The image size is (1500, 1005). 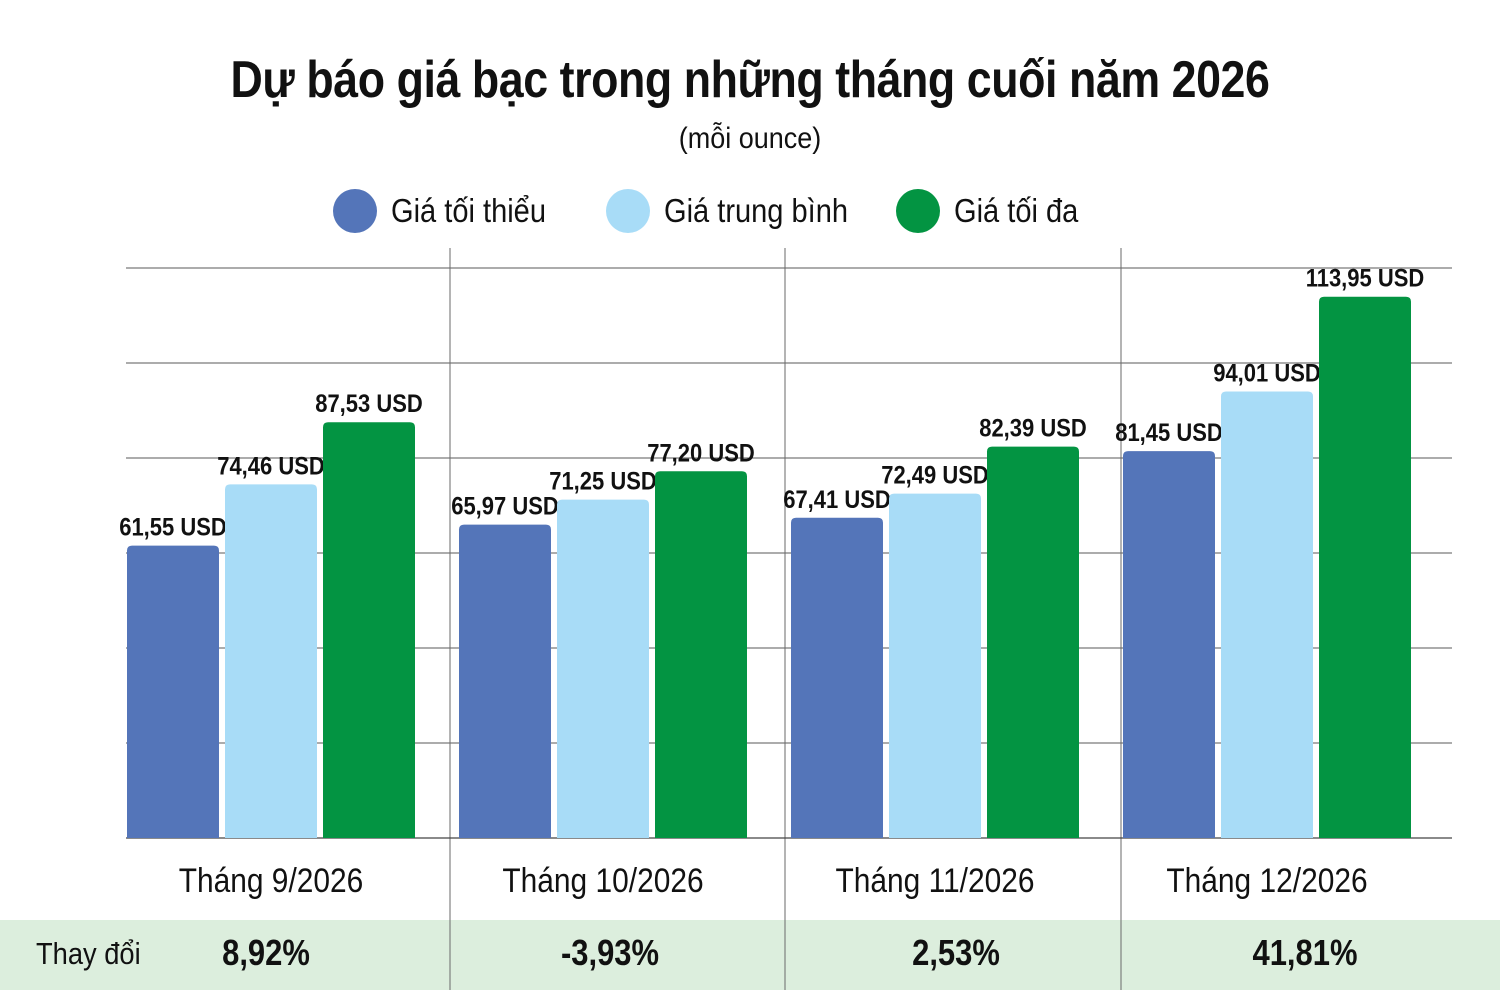 I want to click on legend-label-max: Giá tối đa, so click(x=1016, y=210).